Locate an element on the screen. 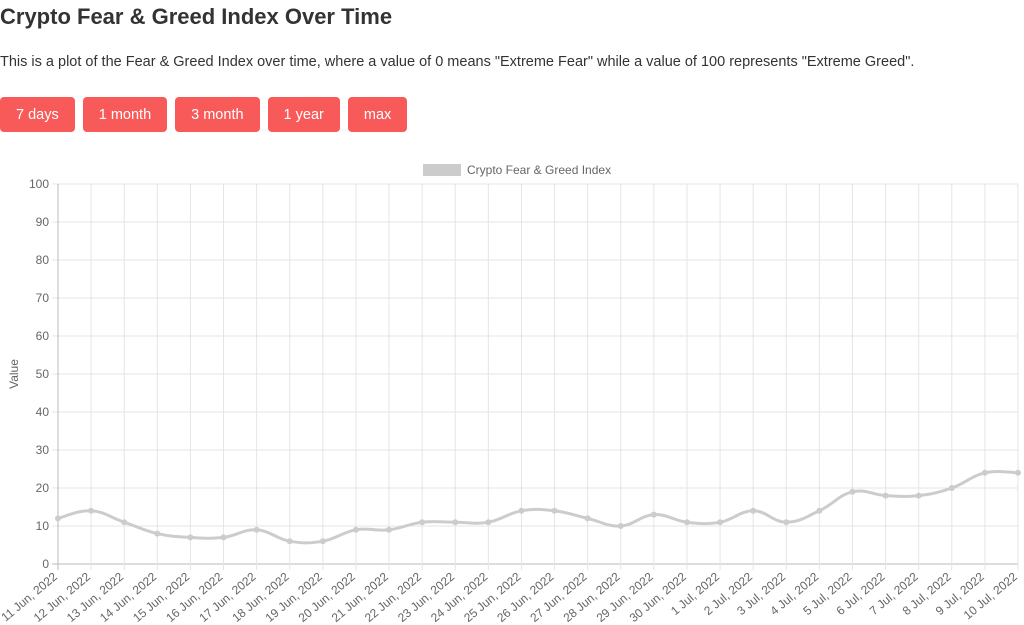  y-tick-label: 10 is located at coordinates (43, 526).